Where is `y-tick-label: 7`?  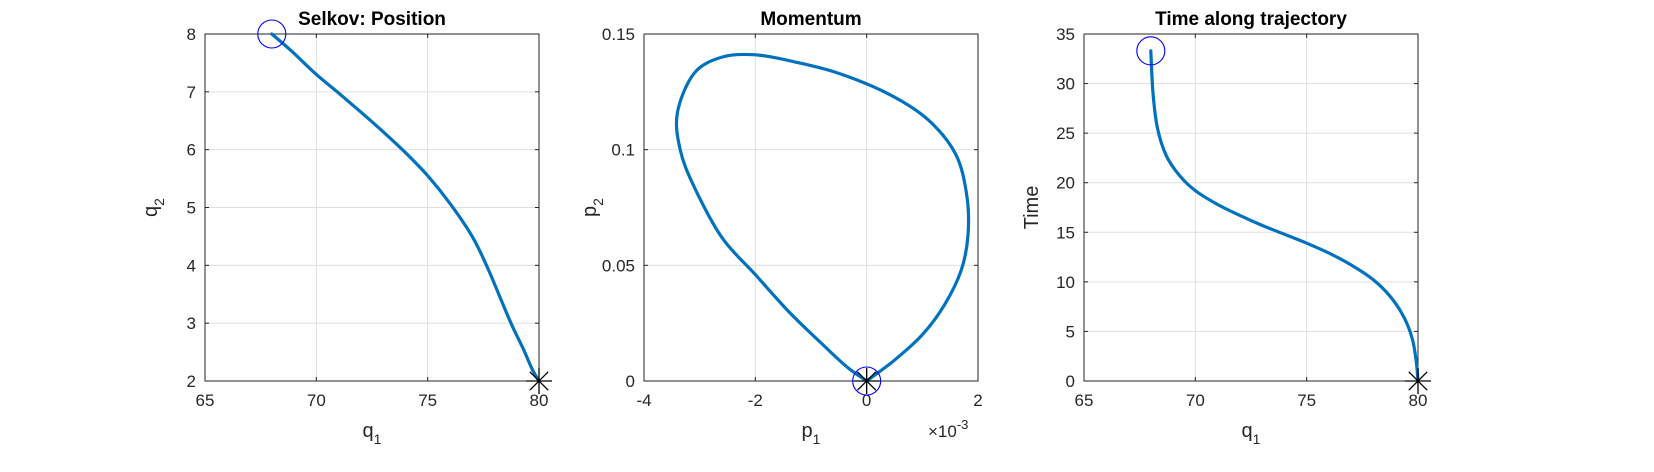
y-tick-label: 7 is located at coordinates (191, 92).